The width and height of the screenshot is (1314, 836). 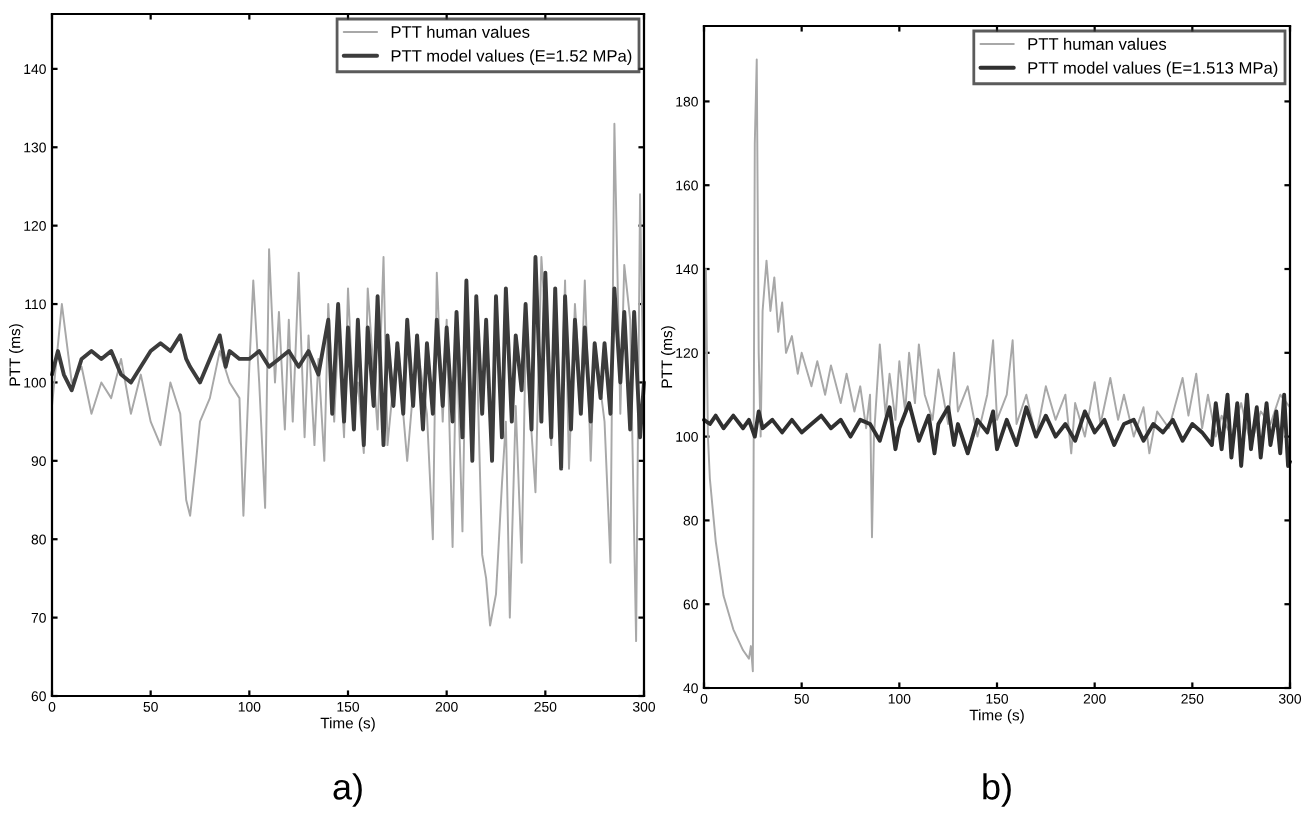 What do you see at coordinates (511, 57) in the screenshot?
I see `legend-label: PTT model values (E=1.52 MPa)` at bounding box center [511, 57].